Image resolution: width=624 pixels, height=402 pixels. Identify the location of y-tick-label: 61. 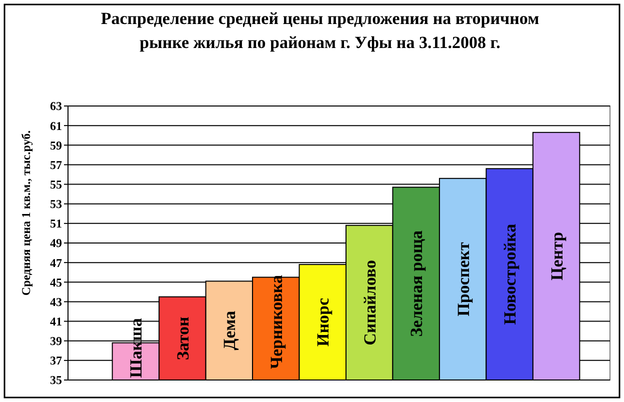
(56, 125).